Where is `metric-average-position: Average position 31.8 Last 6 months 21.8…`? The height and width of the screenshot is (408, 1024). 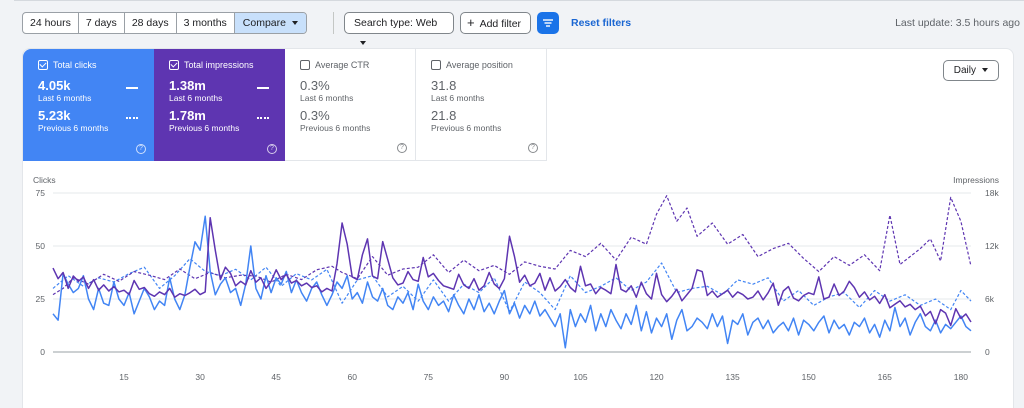 metric-average-position: Average position 31.8 Last 6 months 21.8… is located at coordinates (481, 105).